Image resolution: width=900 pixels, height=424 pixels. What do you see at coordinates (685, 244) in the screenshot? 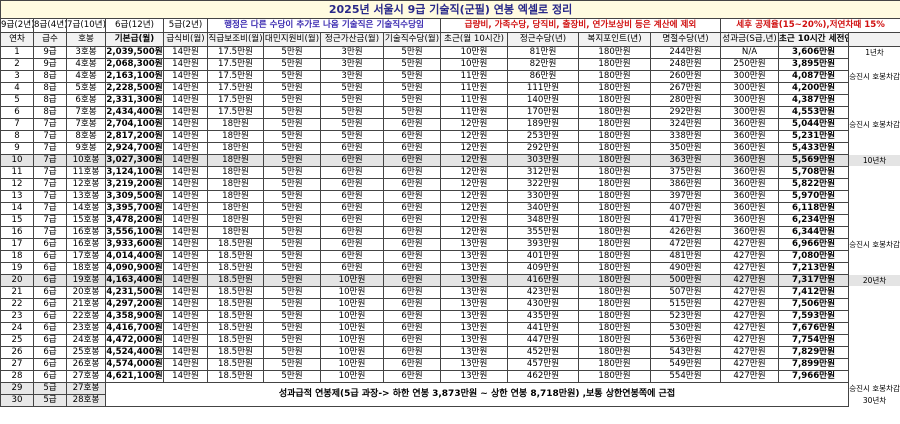
I see `cell: 472만원` at bounding box center [685, 244].